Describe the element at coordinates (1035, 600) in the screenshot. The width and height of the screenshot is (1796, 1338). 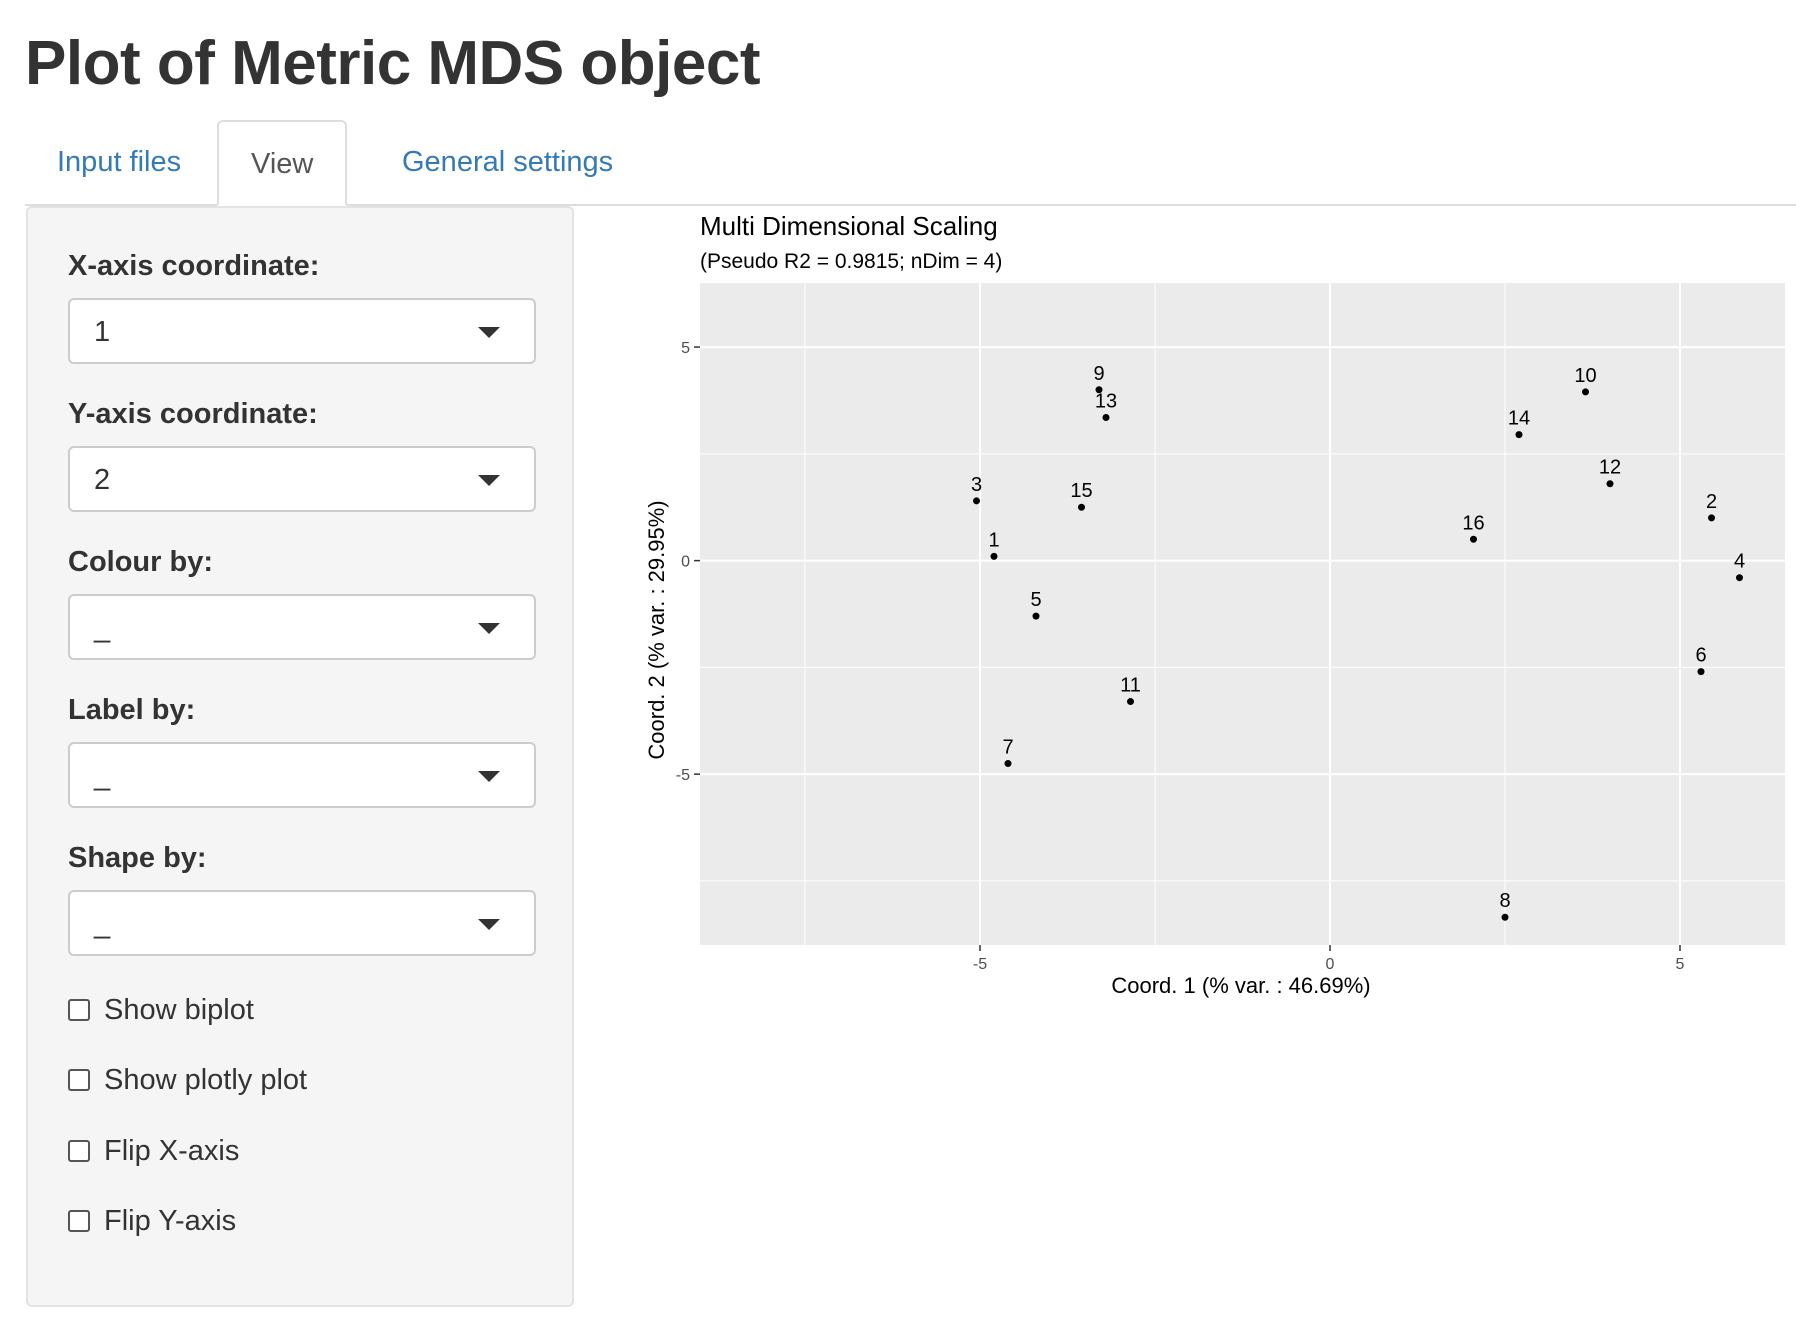
I see `point-label: 5` at that location.